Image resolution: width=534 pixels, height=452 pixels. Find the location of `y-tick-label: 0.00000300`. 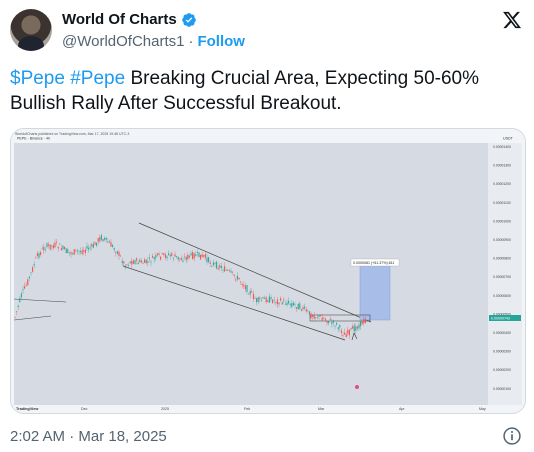

y-tick-label: 0.00000300 is located at coordinates (502, 352).